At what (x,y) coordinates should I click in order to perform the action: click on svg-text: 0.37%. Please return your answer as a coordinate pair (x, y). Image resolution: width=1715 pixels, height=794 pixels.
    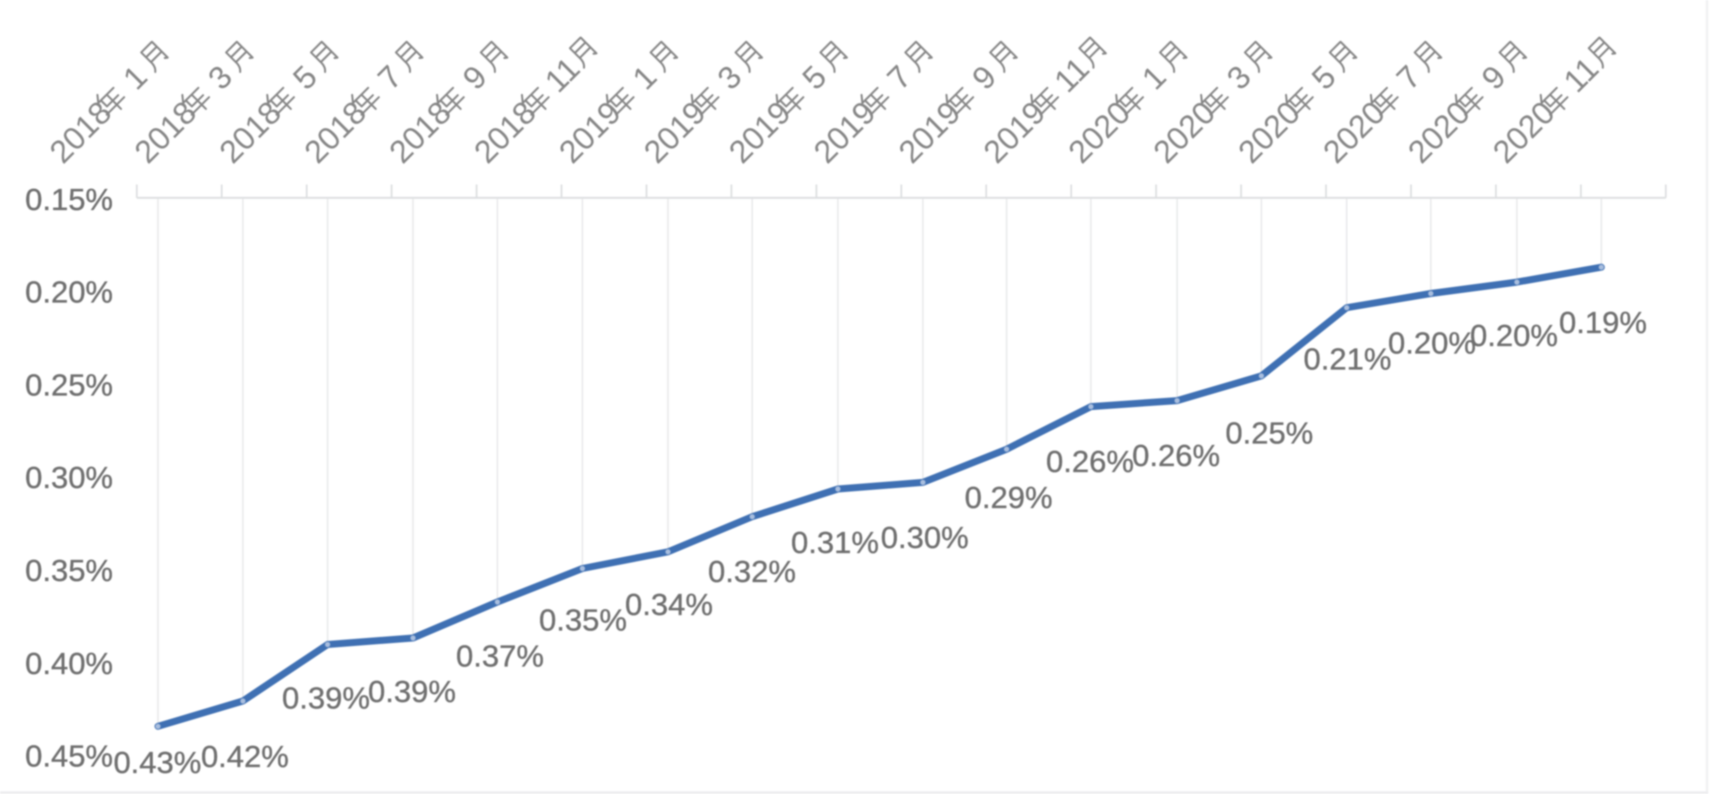
    Looking at the image, I should click on (500, 656).